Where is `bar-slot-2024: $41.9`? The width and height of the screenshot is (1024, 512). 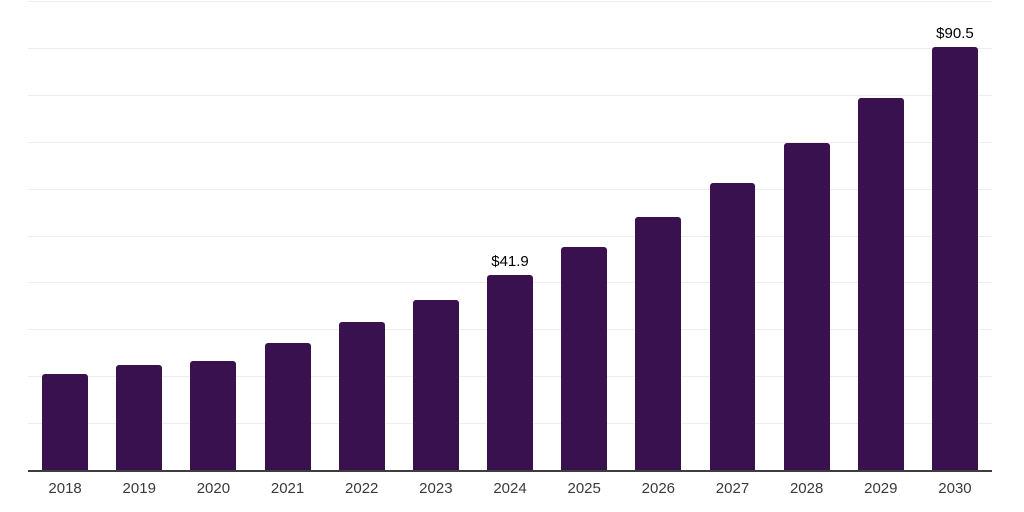
bar-slot-2024: $41.9 is located at coordinates (510, 236).